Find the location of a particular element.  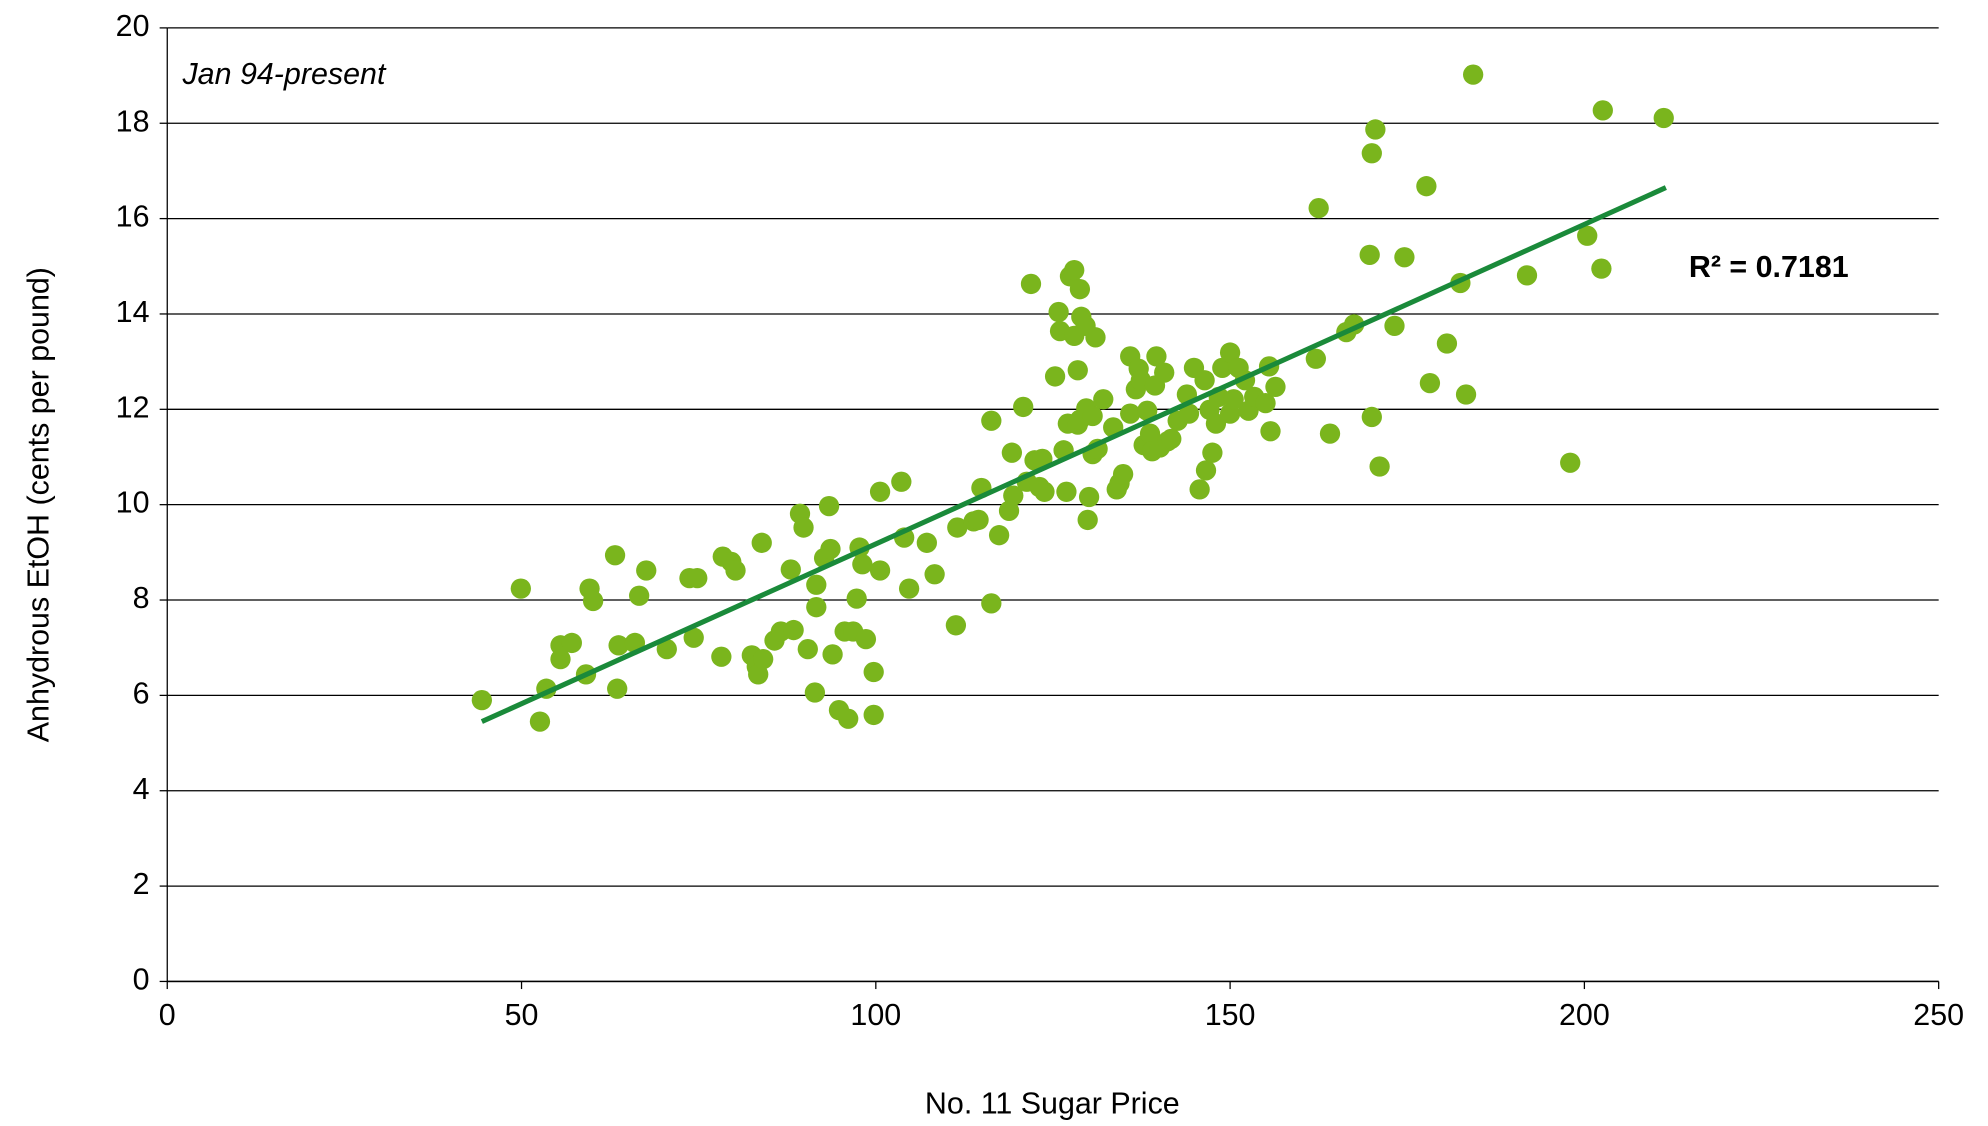

x-tick-label: 100 is located at coordinates (875, 1015).